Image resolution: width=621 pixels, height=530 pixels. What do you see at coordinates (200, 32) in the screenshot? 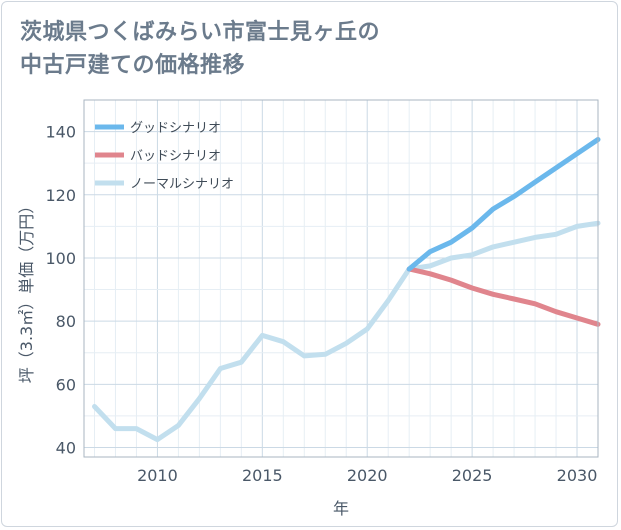
I see `chart-title-line1: 茨城県つくばみらい市富士見ヶ丘の` at bounding box center [200, 32].